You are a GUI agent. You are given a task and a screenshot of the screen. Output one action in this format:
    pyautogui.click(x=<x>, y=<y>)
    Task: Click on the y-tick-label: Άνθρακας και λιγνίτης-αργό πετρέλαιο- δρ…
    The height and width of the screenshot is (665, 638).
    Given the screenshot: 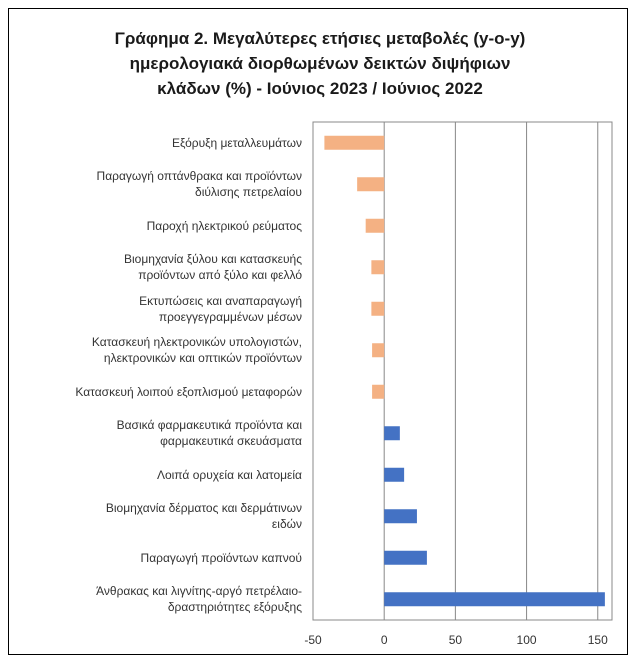 What is the action you would take?
    pyautogui.click(x=199, y=599)
    